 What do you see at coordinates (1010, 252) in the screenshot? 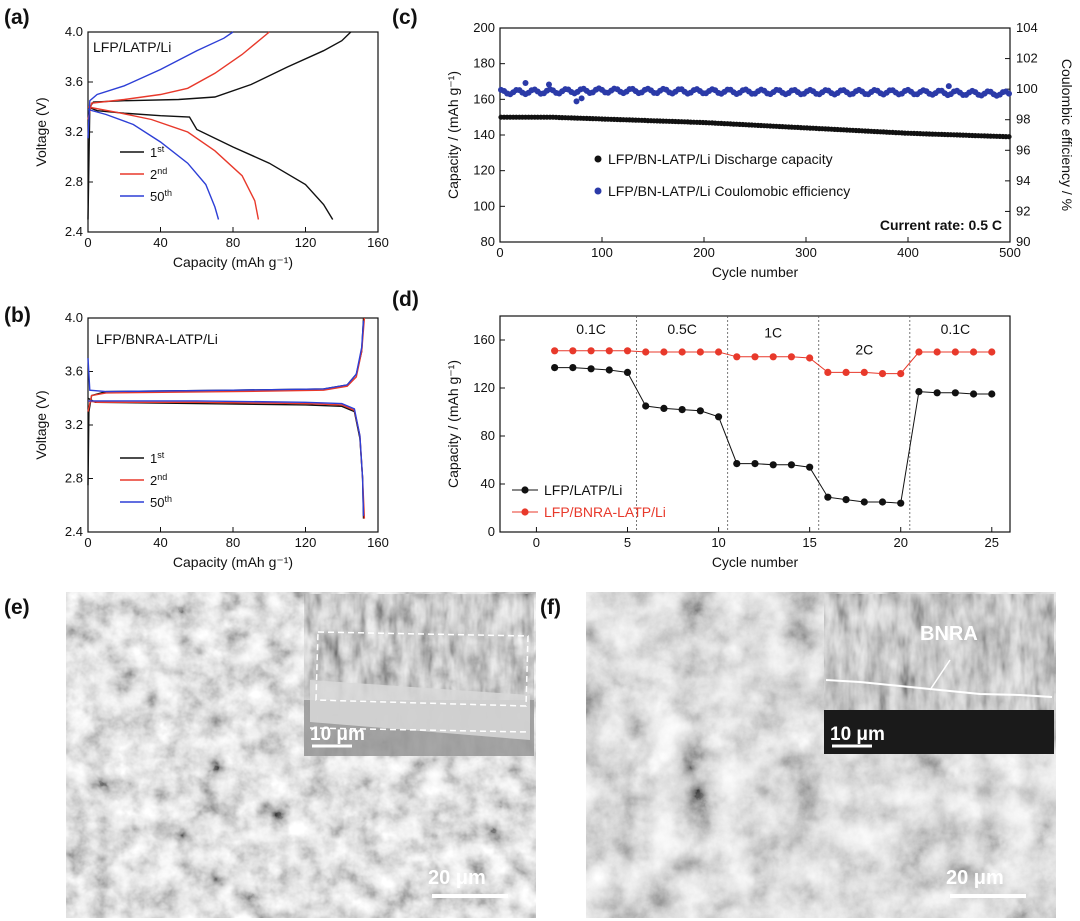
I see `chart-c-xtick-label: 500` at bounding box center [1010, 252].